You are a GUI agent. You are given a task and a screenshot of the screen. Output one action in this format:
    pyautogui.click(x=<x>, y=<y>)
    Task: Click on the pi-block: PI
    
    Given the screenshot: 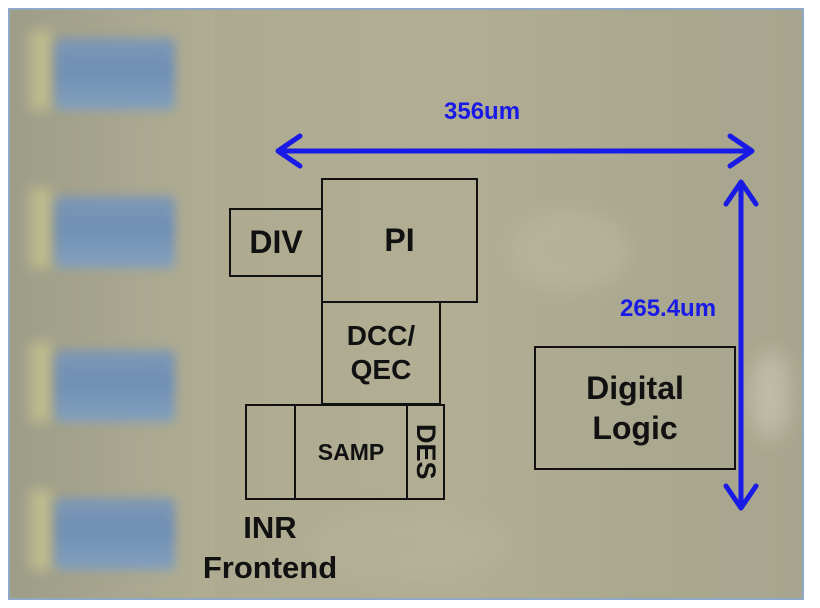 What is the action you would take?
    pyautogui.click(x=399, y=240)
    